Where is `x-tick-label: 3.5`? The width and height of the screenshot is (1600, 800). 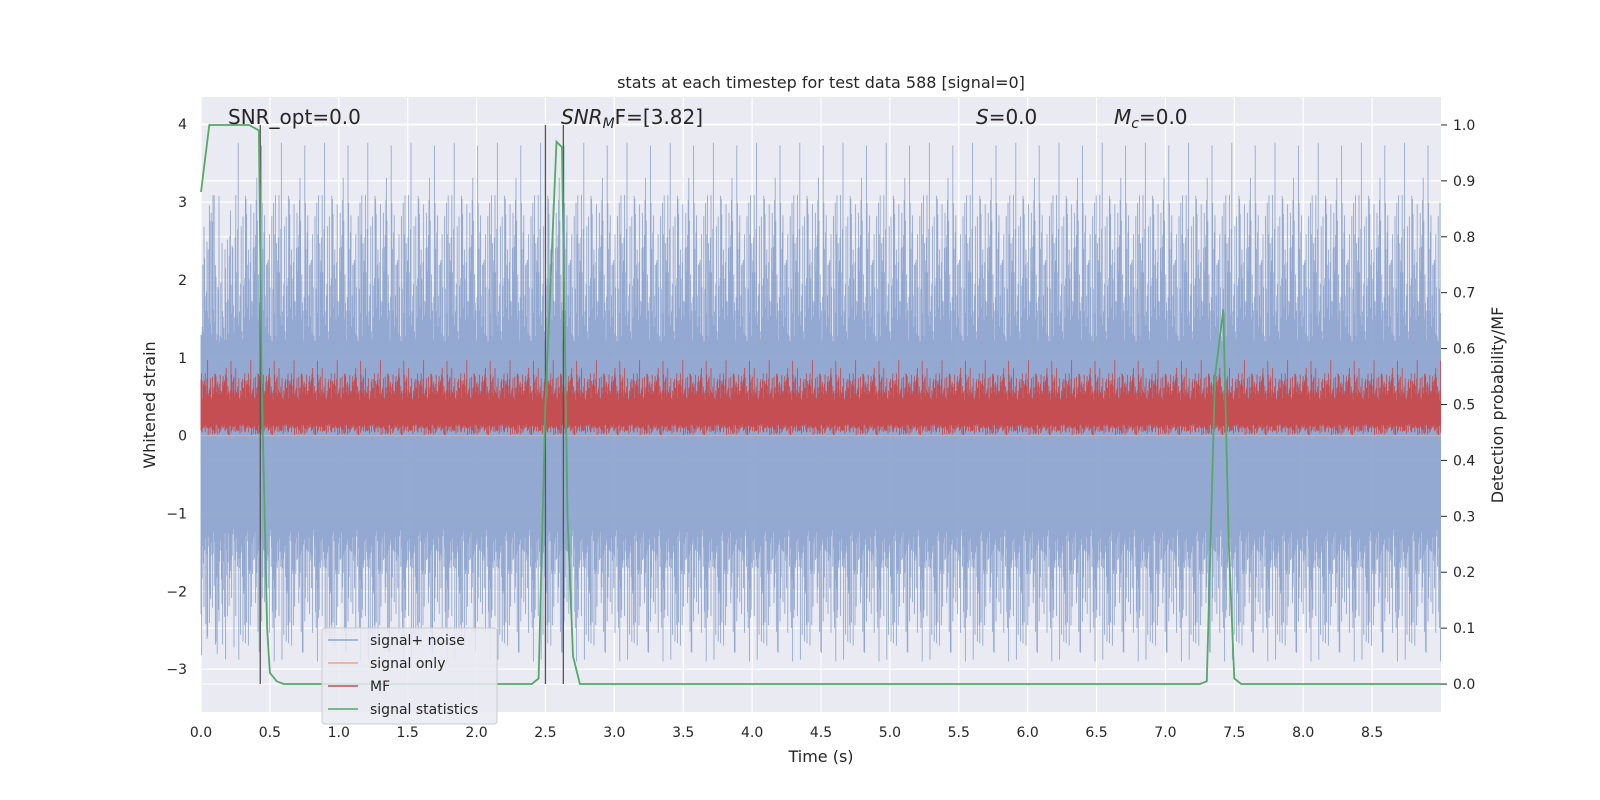
x-tick-label: 3.5 is located at coordinates (683, 733).